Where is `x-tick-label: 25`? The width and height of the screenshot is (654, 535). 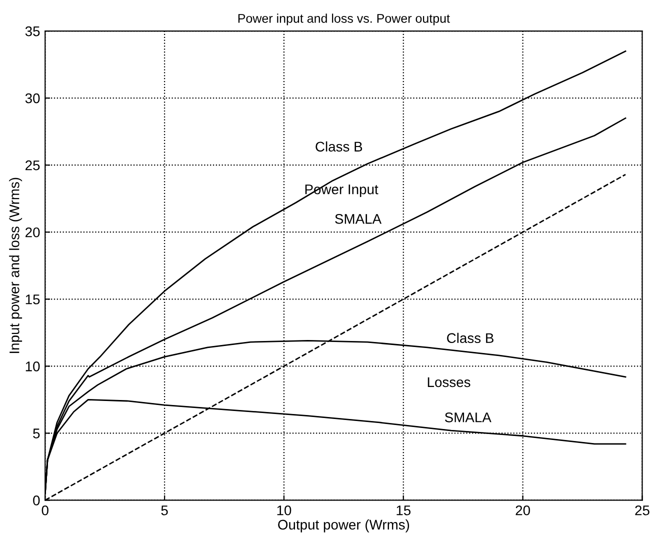
x-tick-label: 25 is located at coordinates (642, 510).